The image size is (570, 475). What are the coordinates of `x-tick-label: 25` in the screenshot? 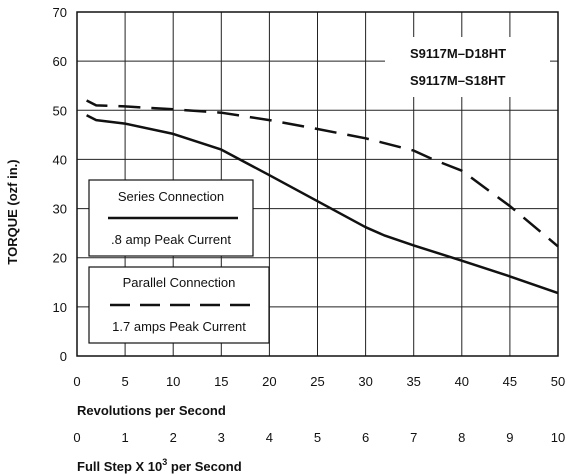 It's located at (317, 381).